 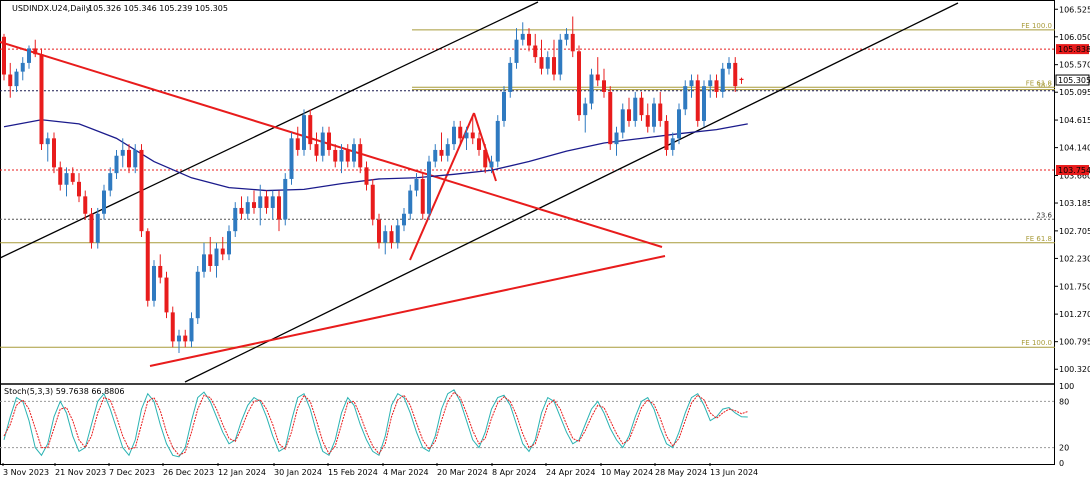 What do you see at coordinates (1074, 342) in the screenshot?
I see `y-tick-label: 100.795` at bounding box center [1074, 342].